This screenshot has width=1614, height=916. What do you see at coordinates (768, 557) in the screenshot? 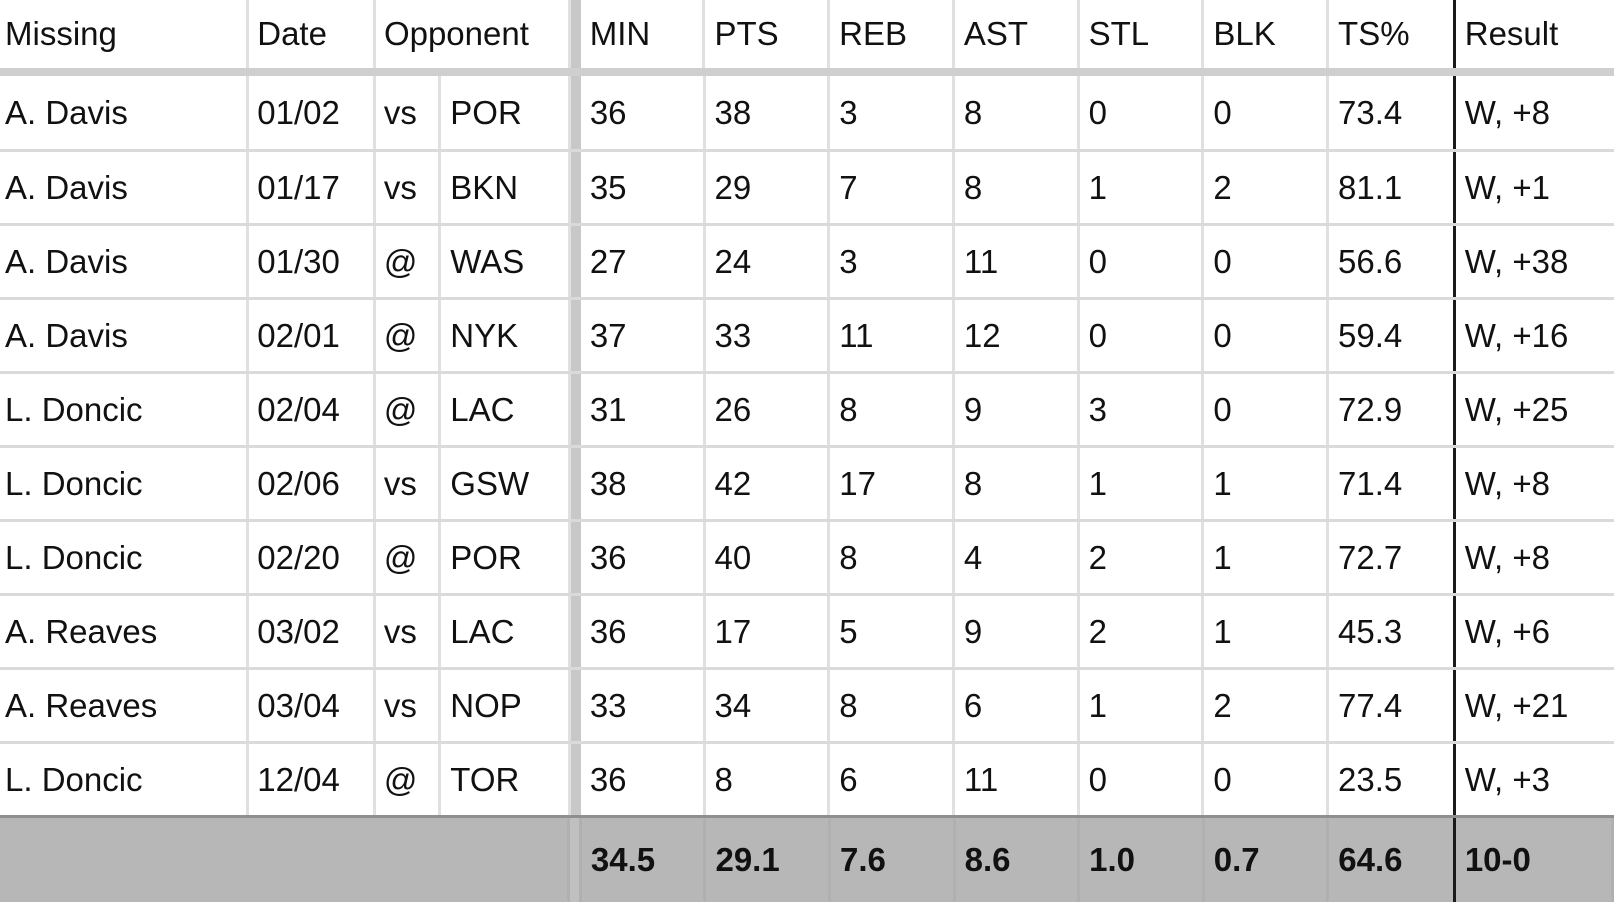
I see `cell-pts: 40` at bounding box center [768, 557].